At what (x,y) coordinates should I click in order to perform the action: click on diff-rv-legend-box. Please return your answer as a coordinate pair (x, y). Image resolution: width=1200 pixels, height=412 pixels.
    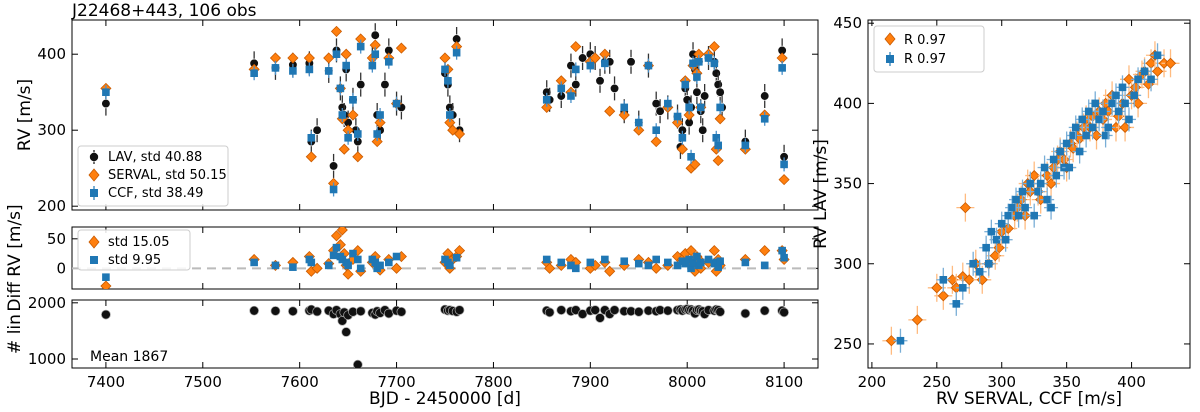
    Looking at the image, I should click on (134, 250).